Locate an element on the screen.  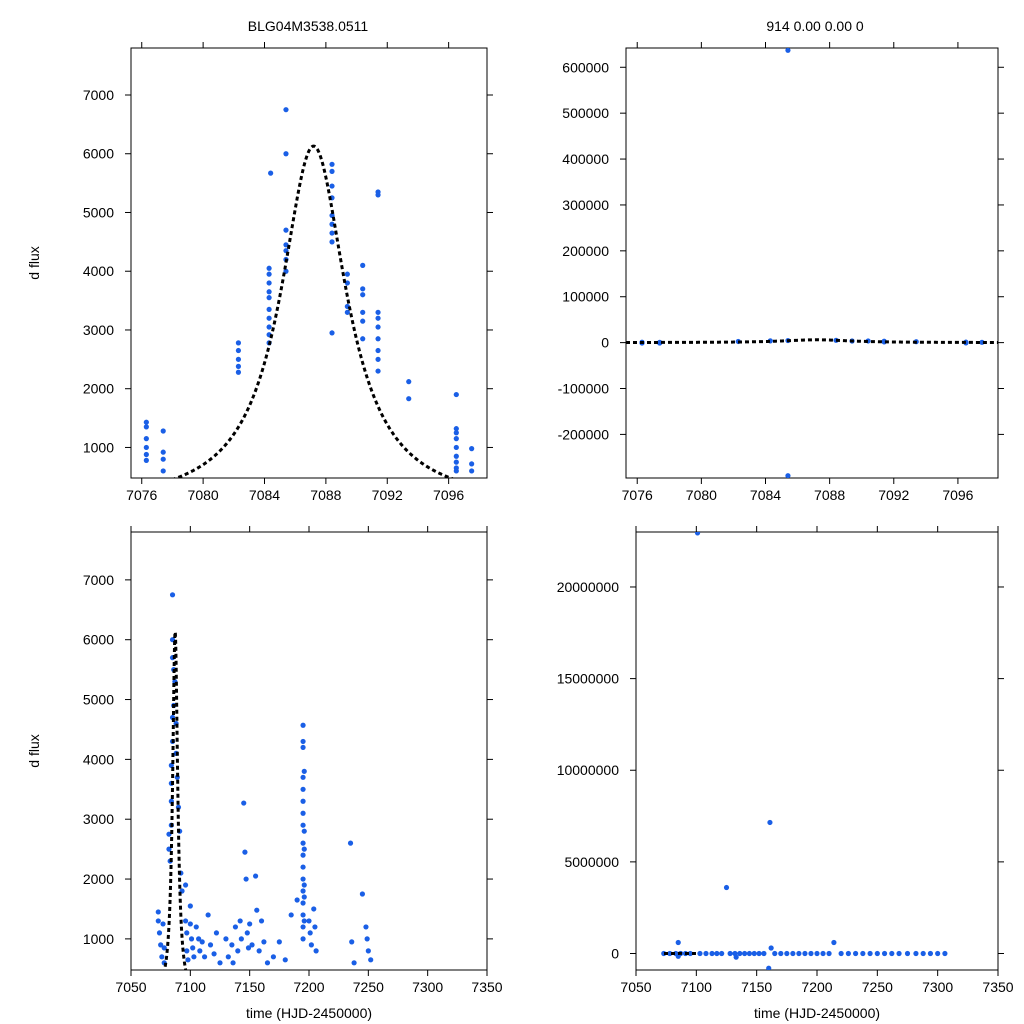
x-tick-label: 7250 is located at coordinates (877, 987).